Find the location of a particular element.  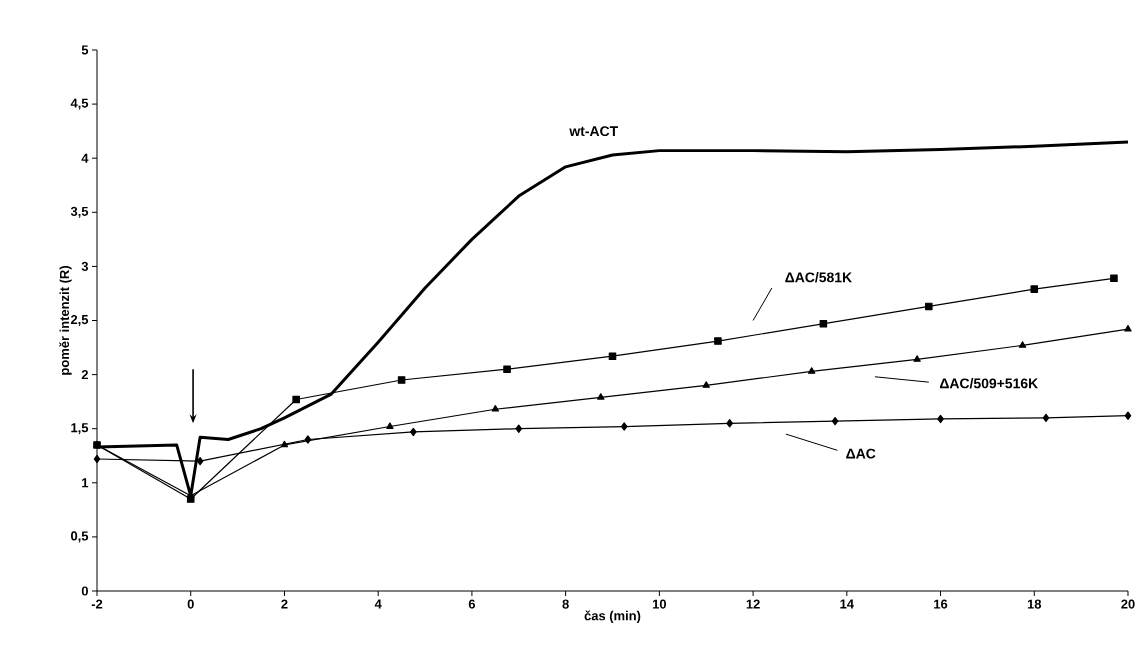

y-tick-label: 2 is located at coordinates (84, 375).